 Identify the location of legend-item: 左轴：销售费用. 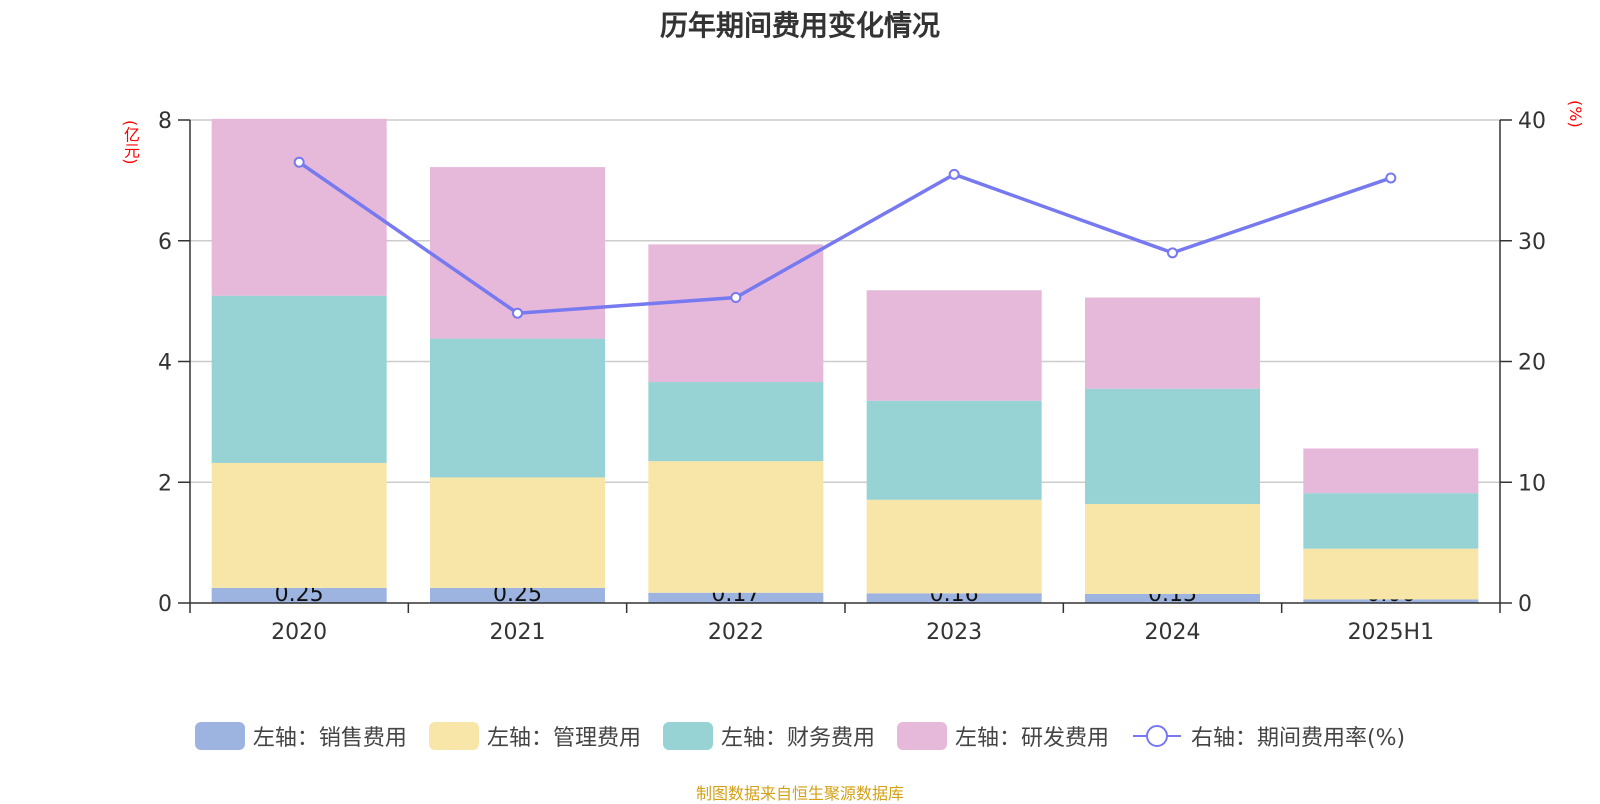
(300, 736).